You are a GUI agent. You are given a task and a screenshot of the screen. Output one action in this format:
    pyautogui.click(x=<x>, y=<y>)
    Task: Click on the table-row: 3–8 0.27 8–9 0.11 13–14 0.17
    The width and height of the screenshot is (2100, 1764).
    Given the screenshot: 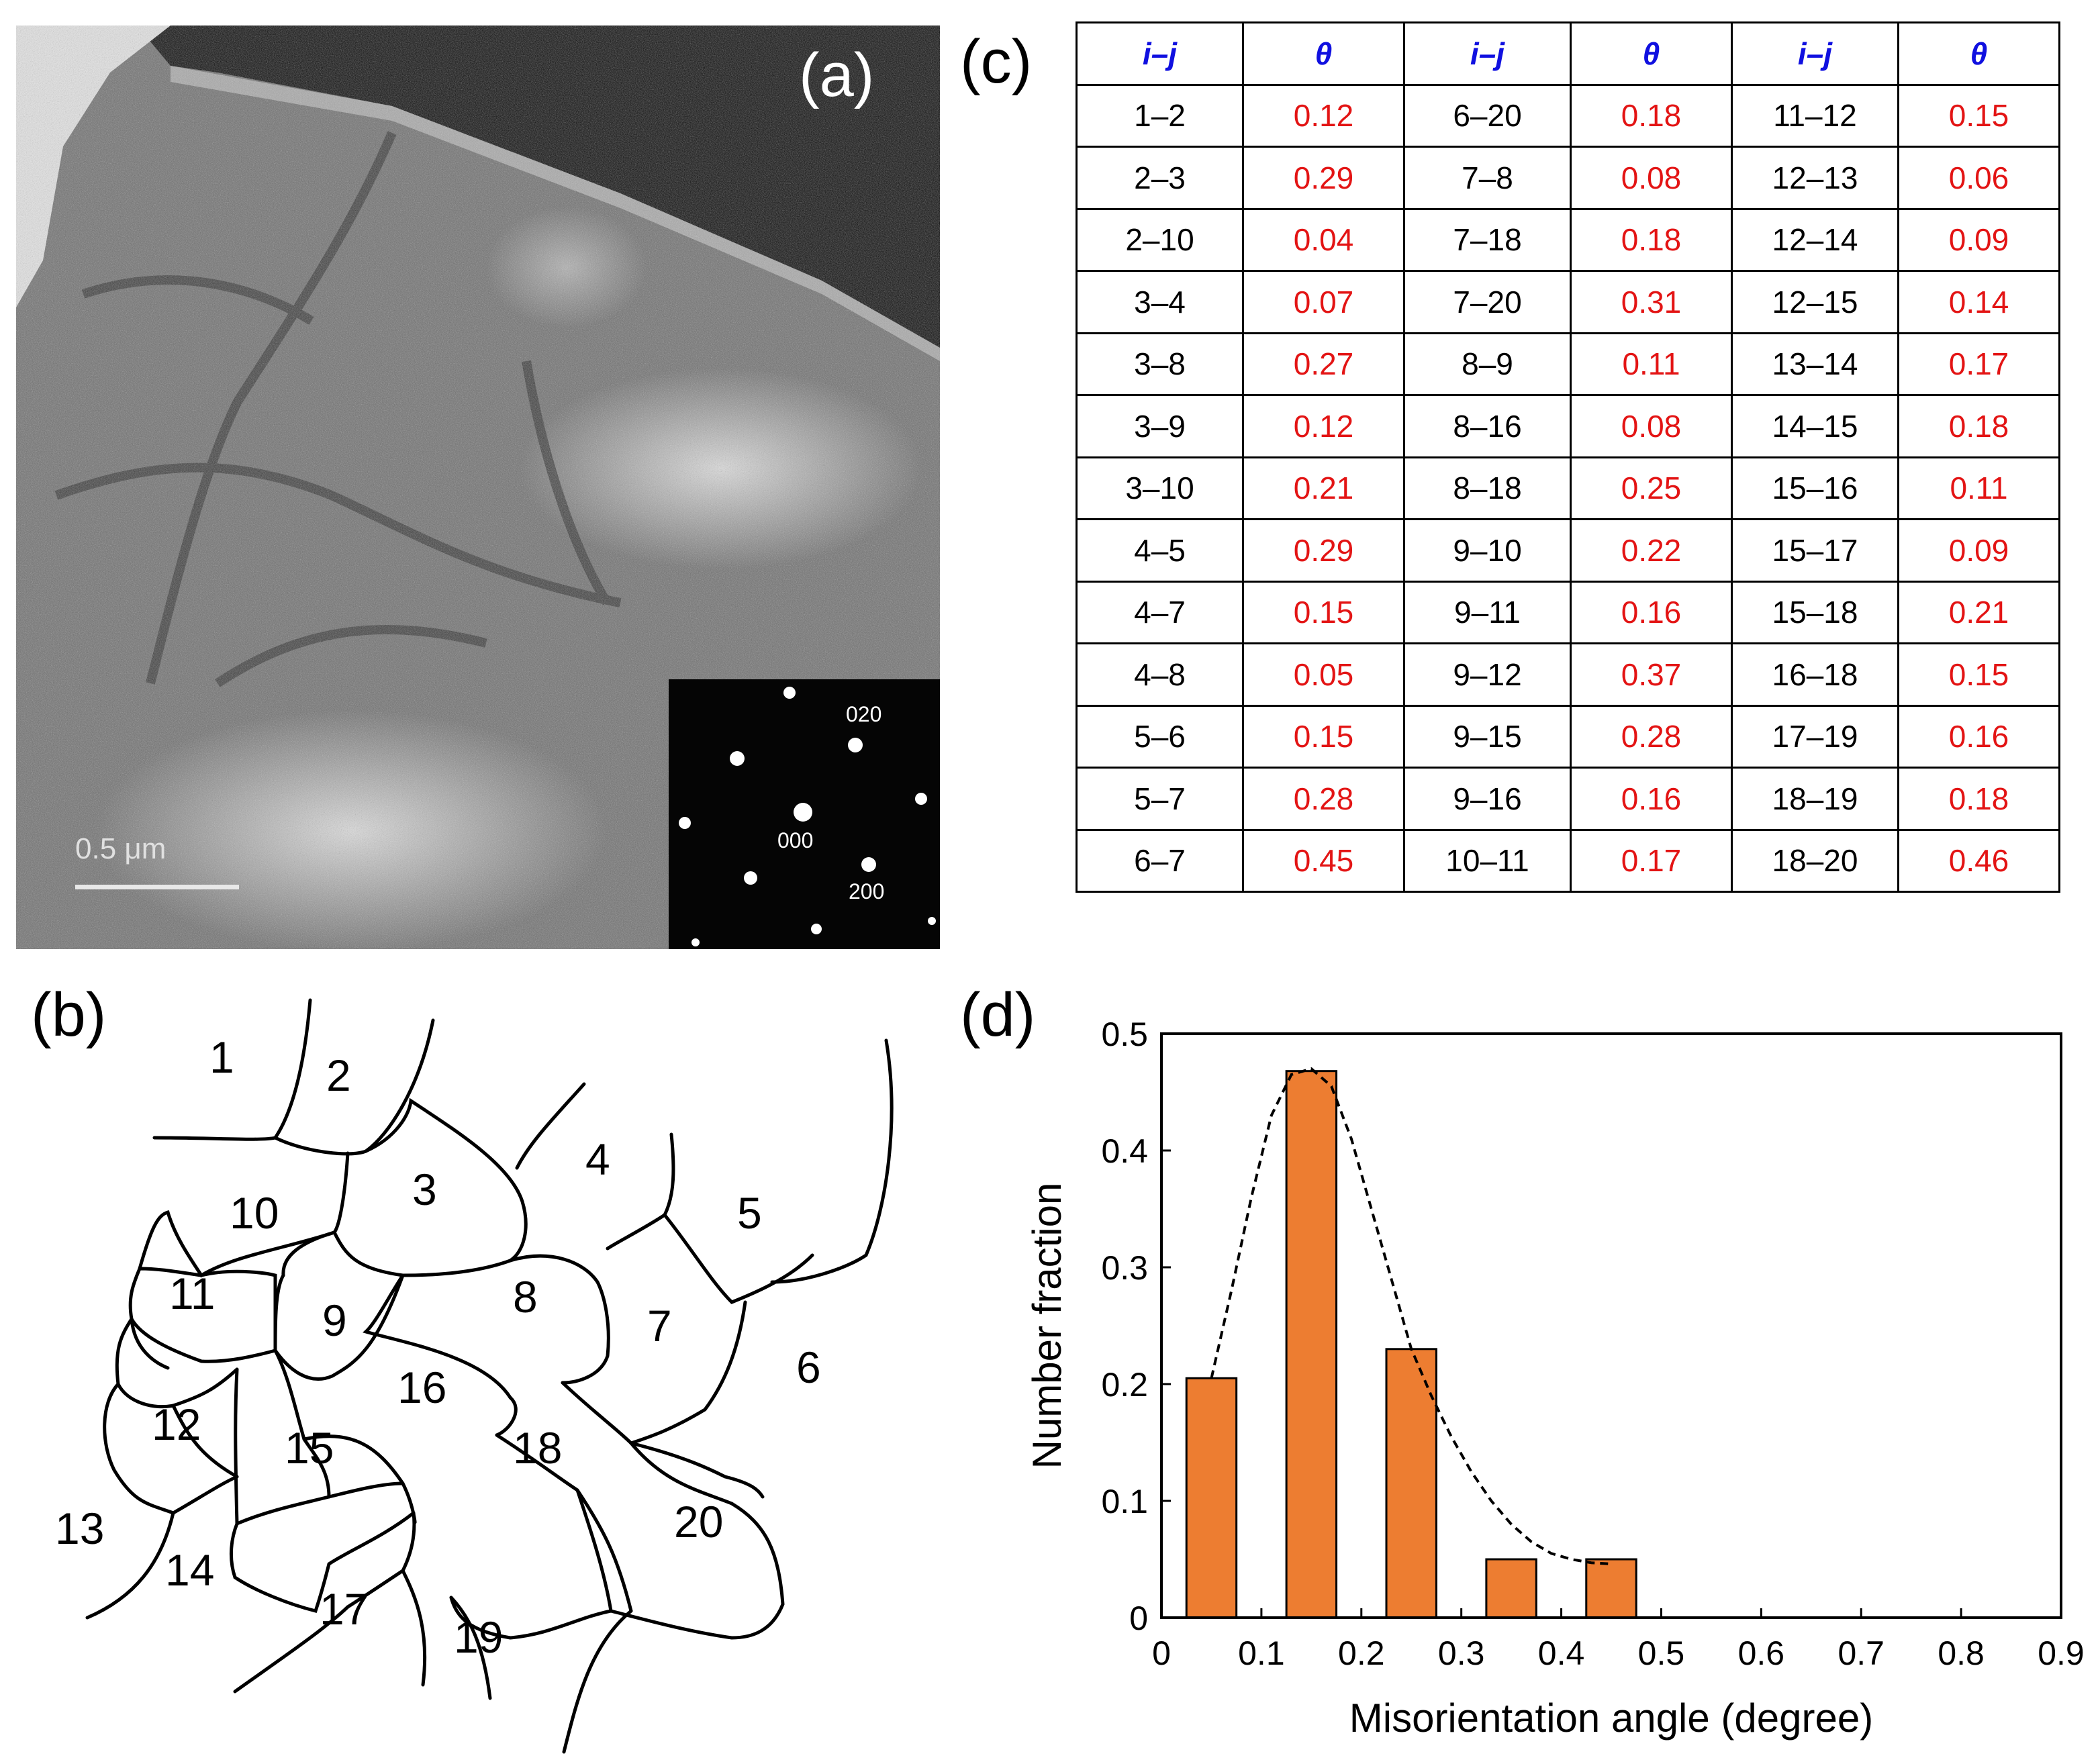 What is the action you would take?
    pyautogui.click(x=1568, y=364)
    